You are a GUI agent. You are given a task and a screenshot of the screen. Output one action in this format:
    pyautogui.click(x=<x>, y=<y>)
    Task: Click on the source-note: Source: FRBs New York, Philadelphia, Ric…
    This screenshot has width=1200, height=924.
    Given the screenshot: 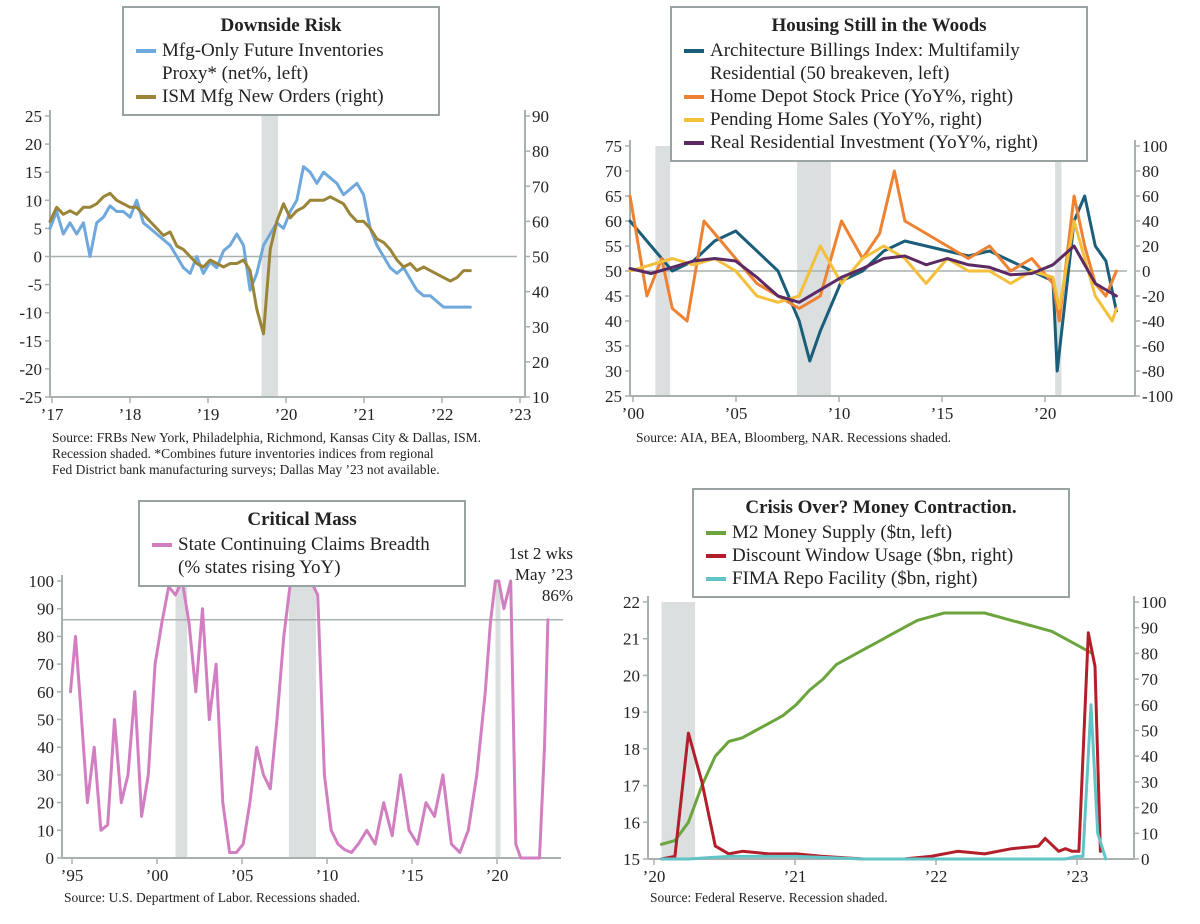 What is the action you would take?
    pyautogui.click(x=266, y=454)
    